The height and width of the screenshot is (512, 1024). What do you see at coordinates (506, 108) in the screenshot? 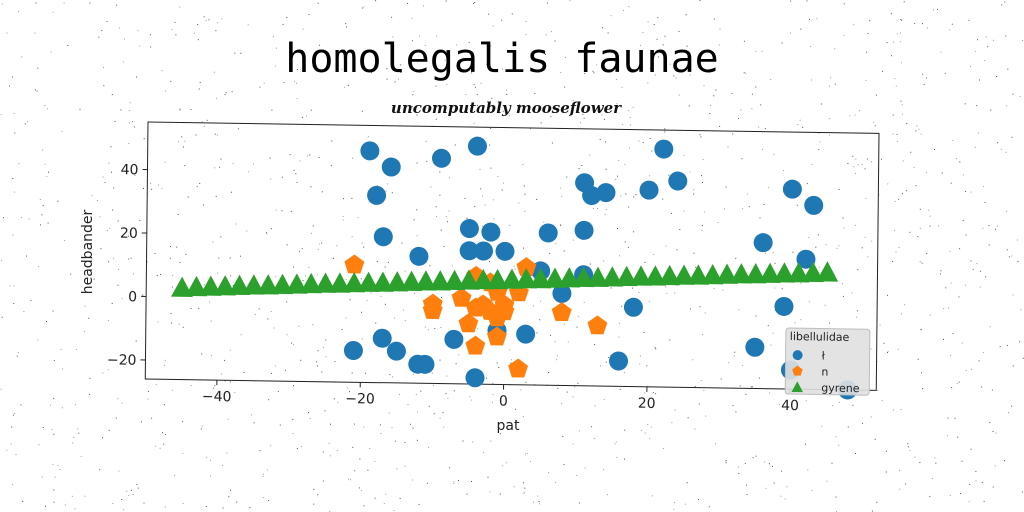
I see `chart-subtitle: uncomputably mooseflower` at bounding box center [506, 108].